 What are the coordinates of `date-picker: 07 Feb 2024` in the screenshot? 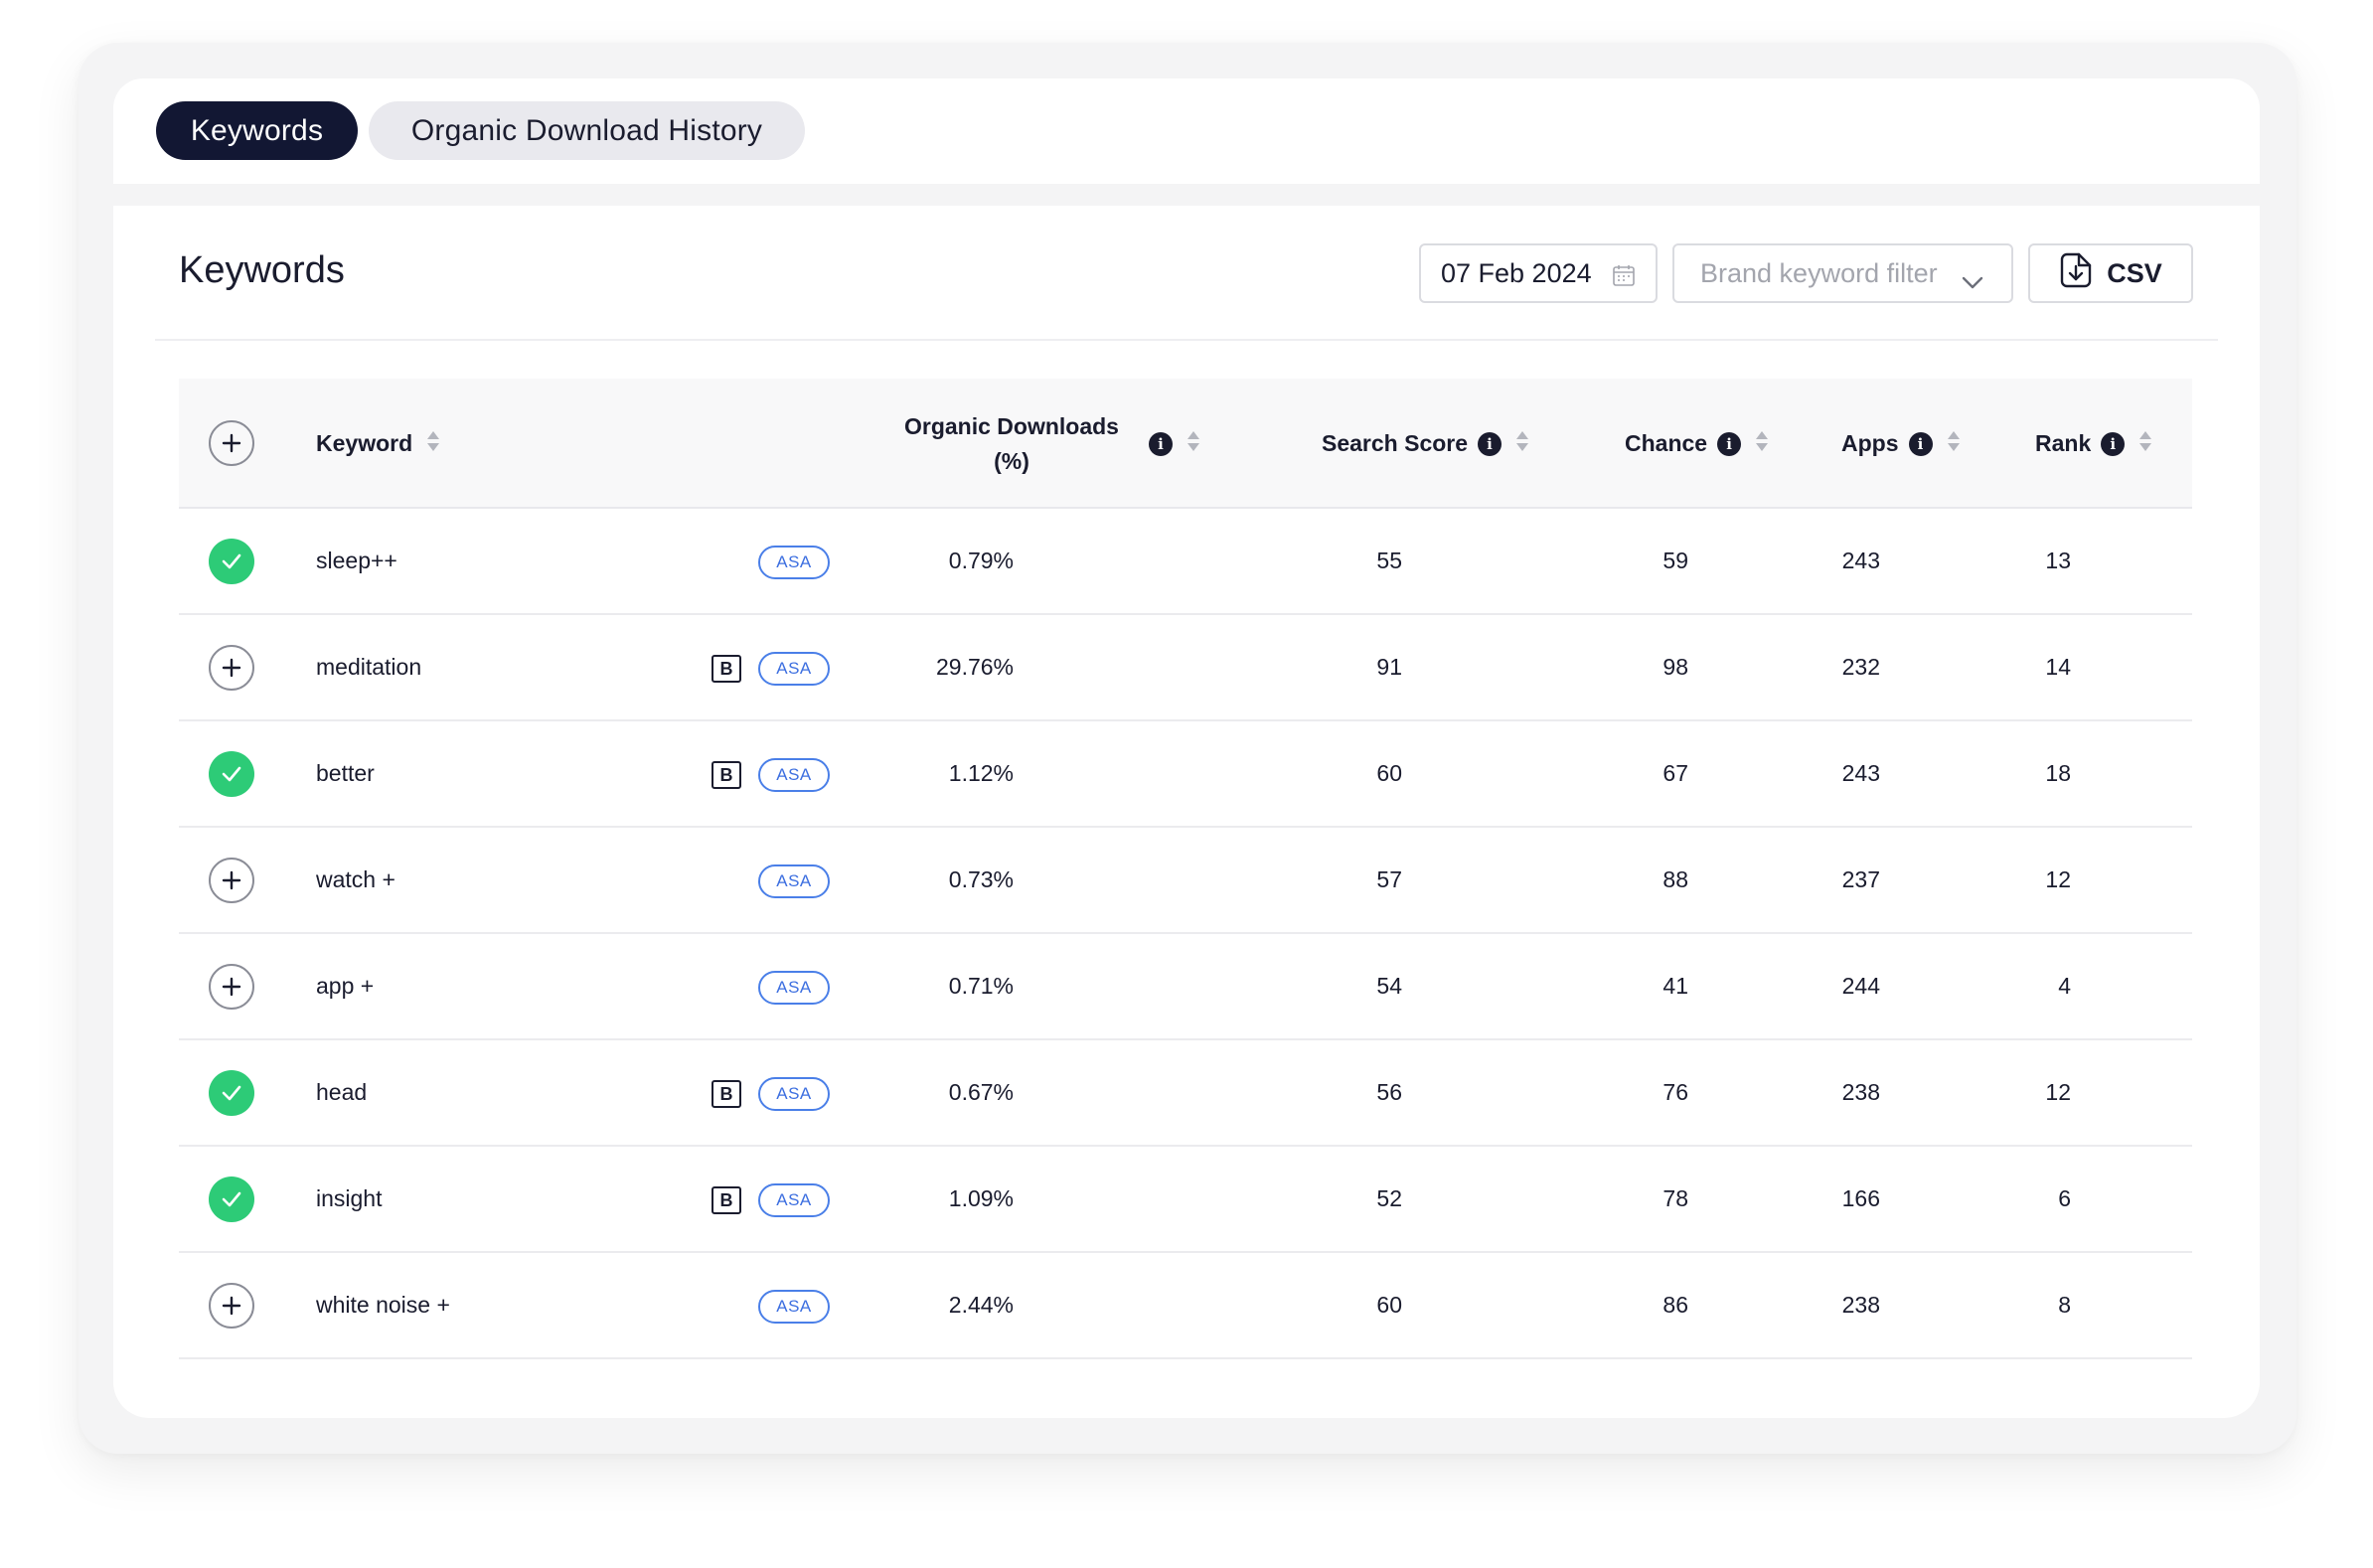 It's located at (1538, 273).